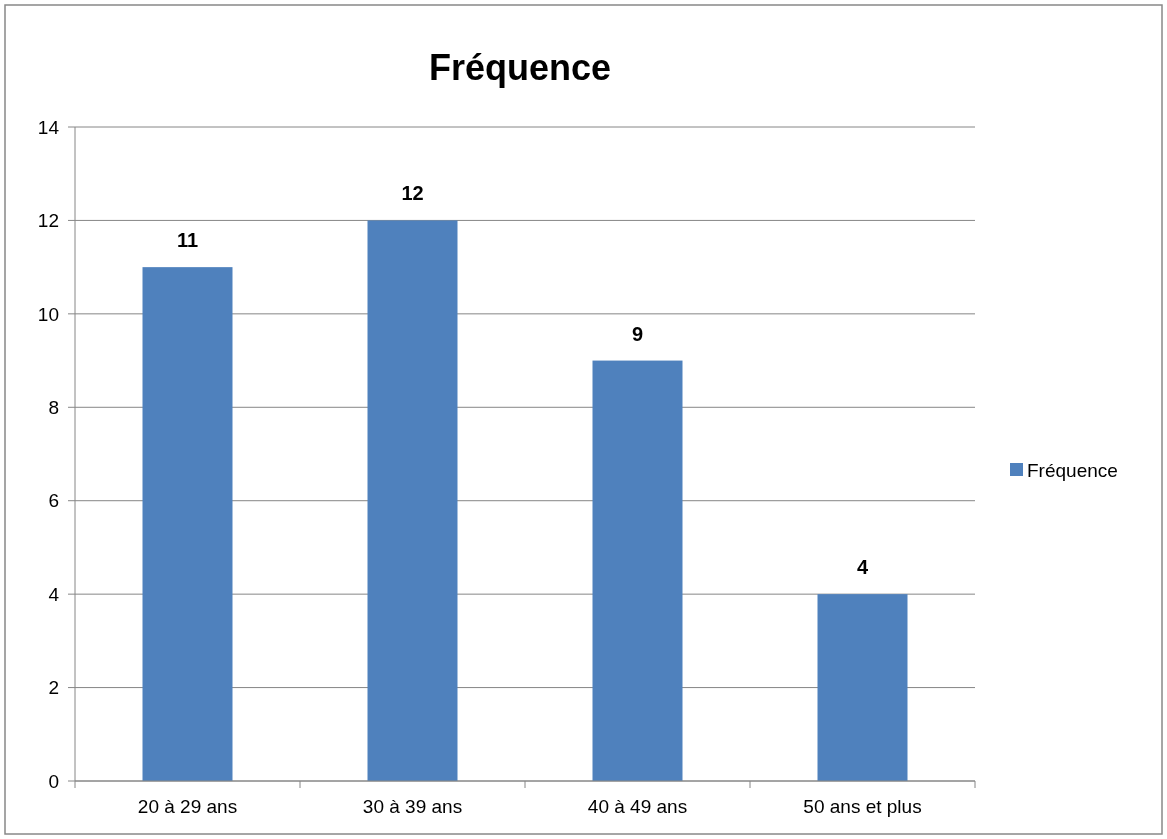 The width and height of the screenshot is (1167, 839). Describe the element at coordinates (520, 67) in the screenshot. I see `chart-title: Fréquence` at that location.